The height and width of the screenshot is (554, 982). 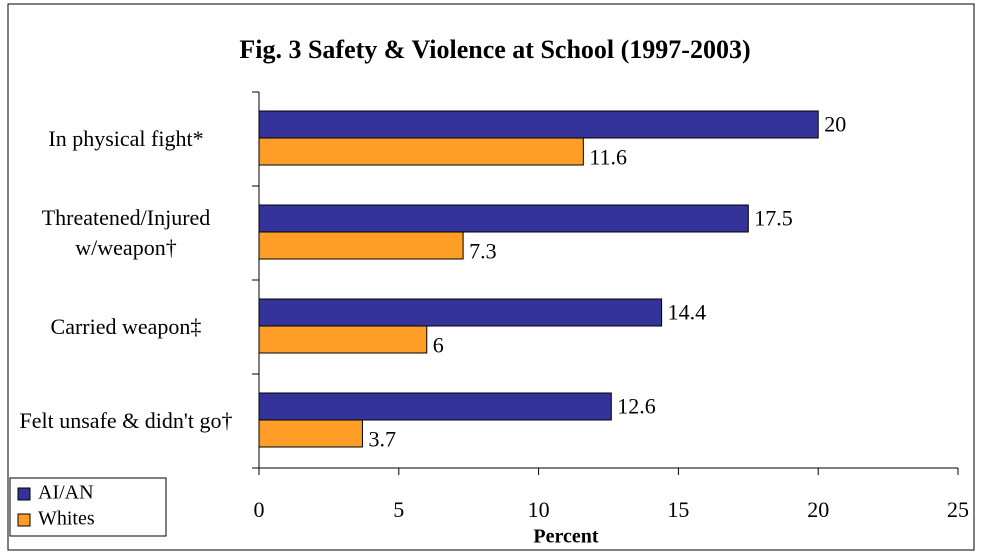 I want to click on x-axis-label: Percent, so click(x=565, y=537).